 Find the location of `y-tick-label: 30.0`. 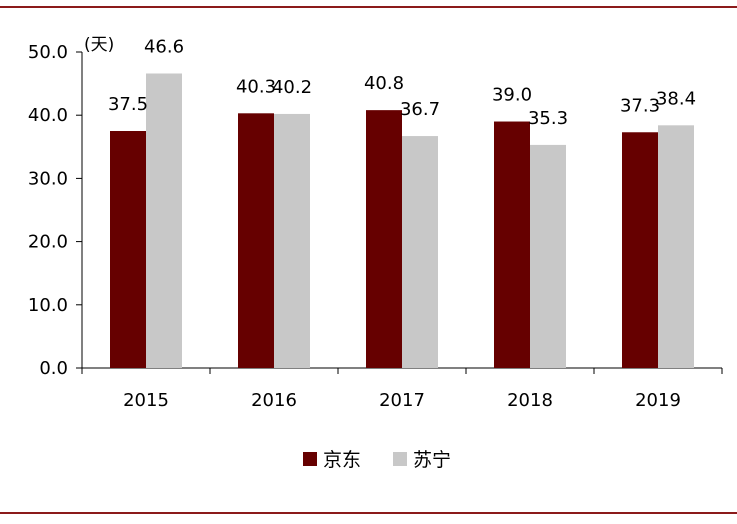

y-tick-label: 30.0 is located at coordinates (48, 178).